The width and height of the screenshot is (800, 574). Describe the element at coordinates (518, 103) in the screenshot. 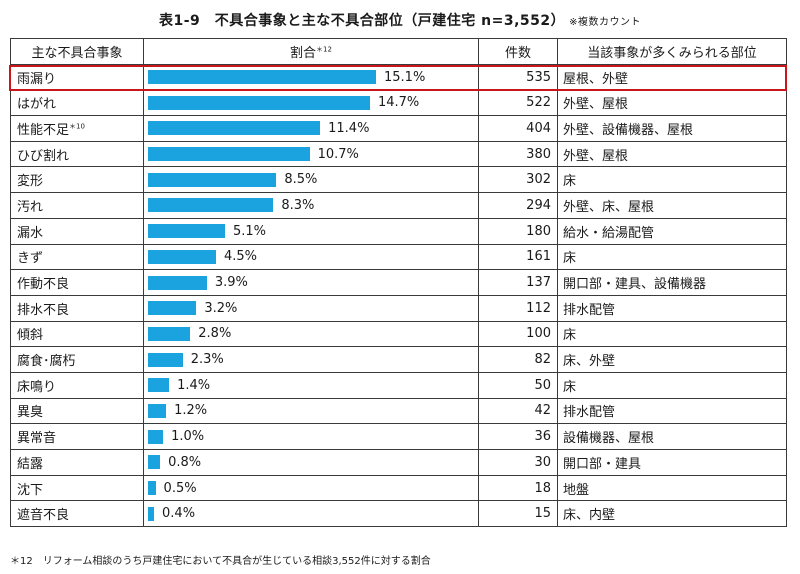

I see `count-cell: 522` at that location.